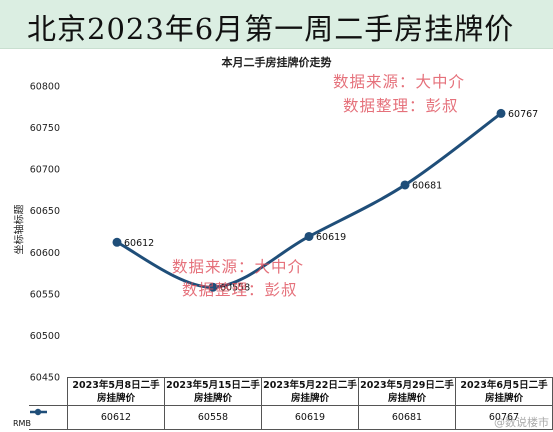  Describe the element at coordinates (139, 243) in the screenshot. I see `data-label-1: 60612` at that location.